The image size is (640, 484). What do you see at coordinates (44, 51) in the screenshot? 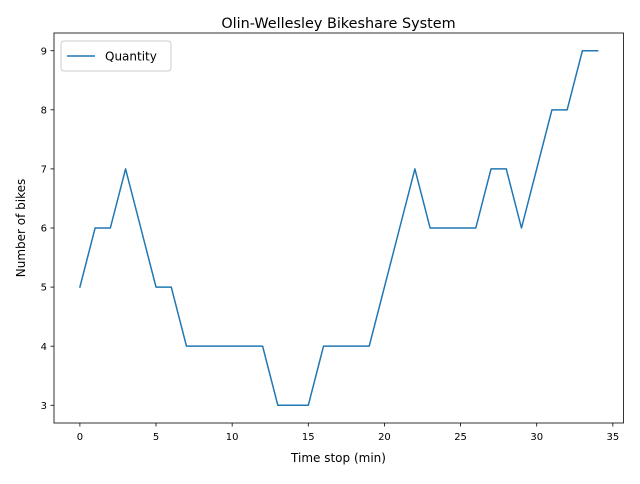
I see `y-tick-label: 9` at bounding box center [44, 51].